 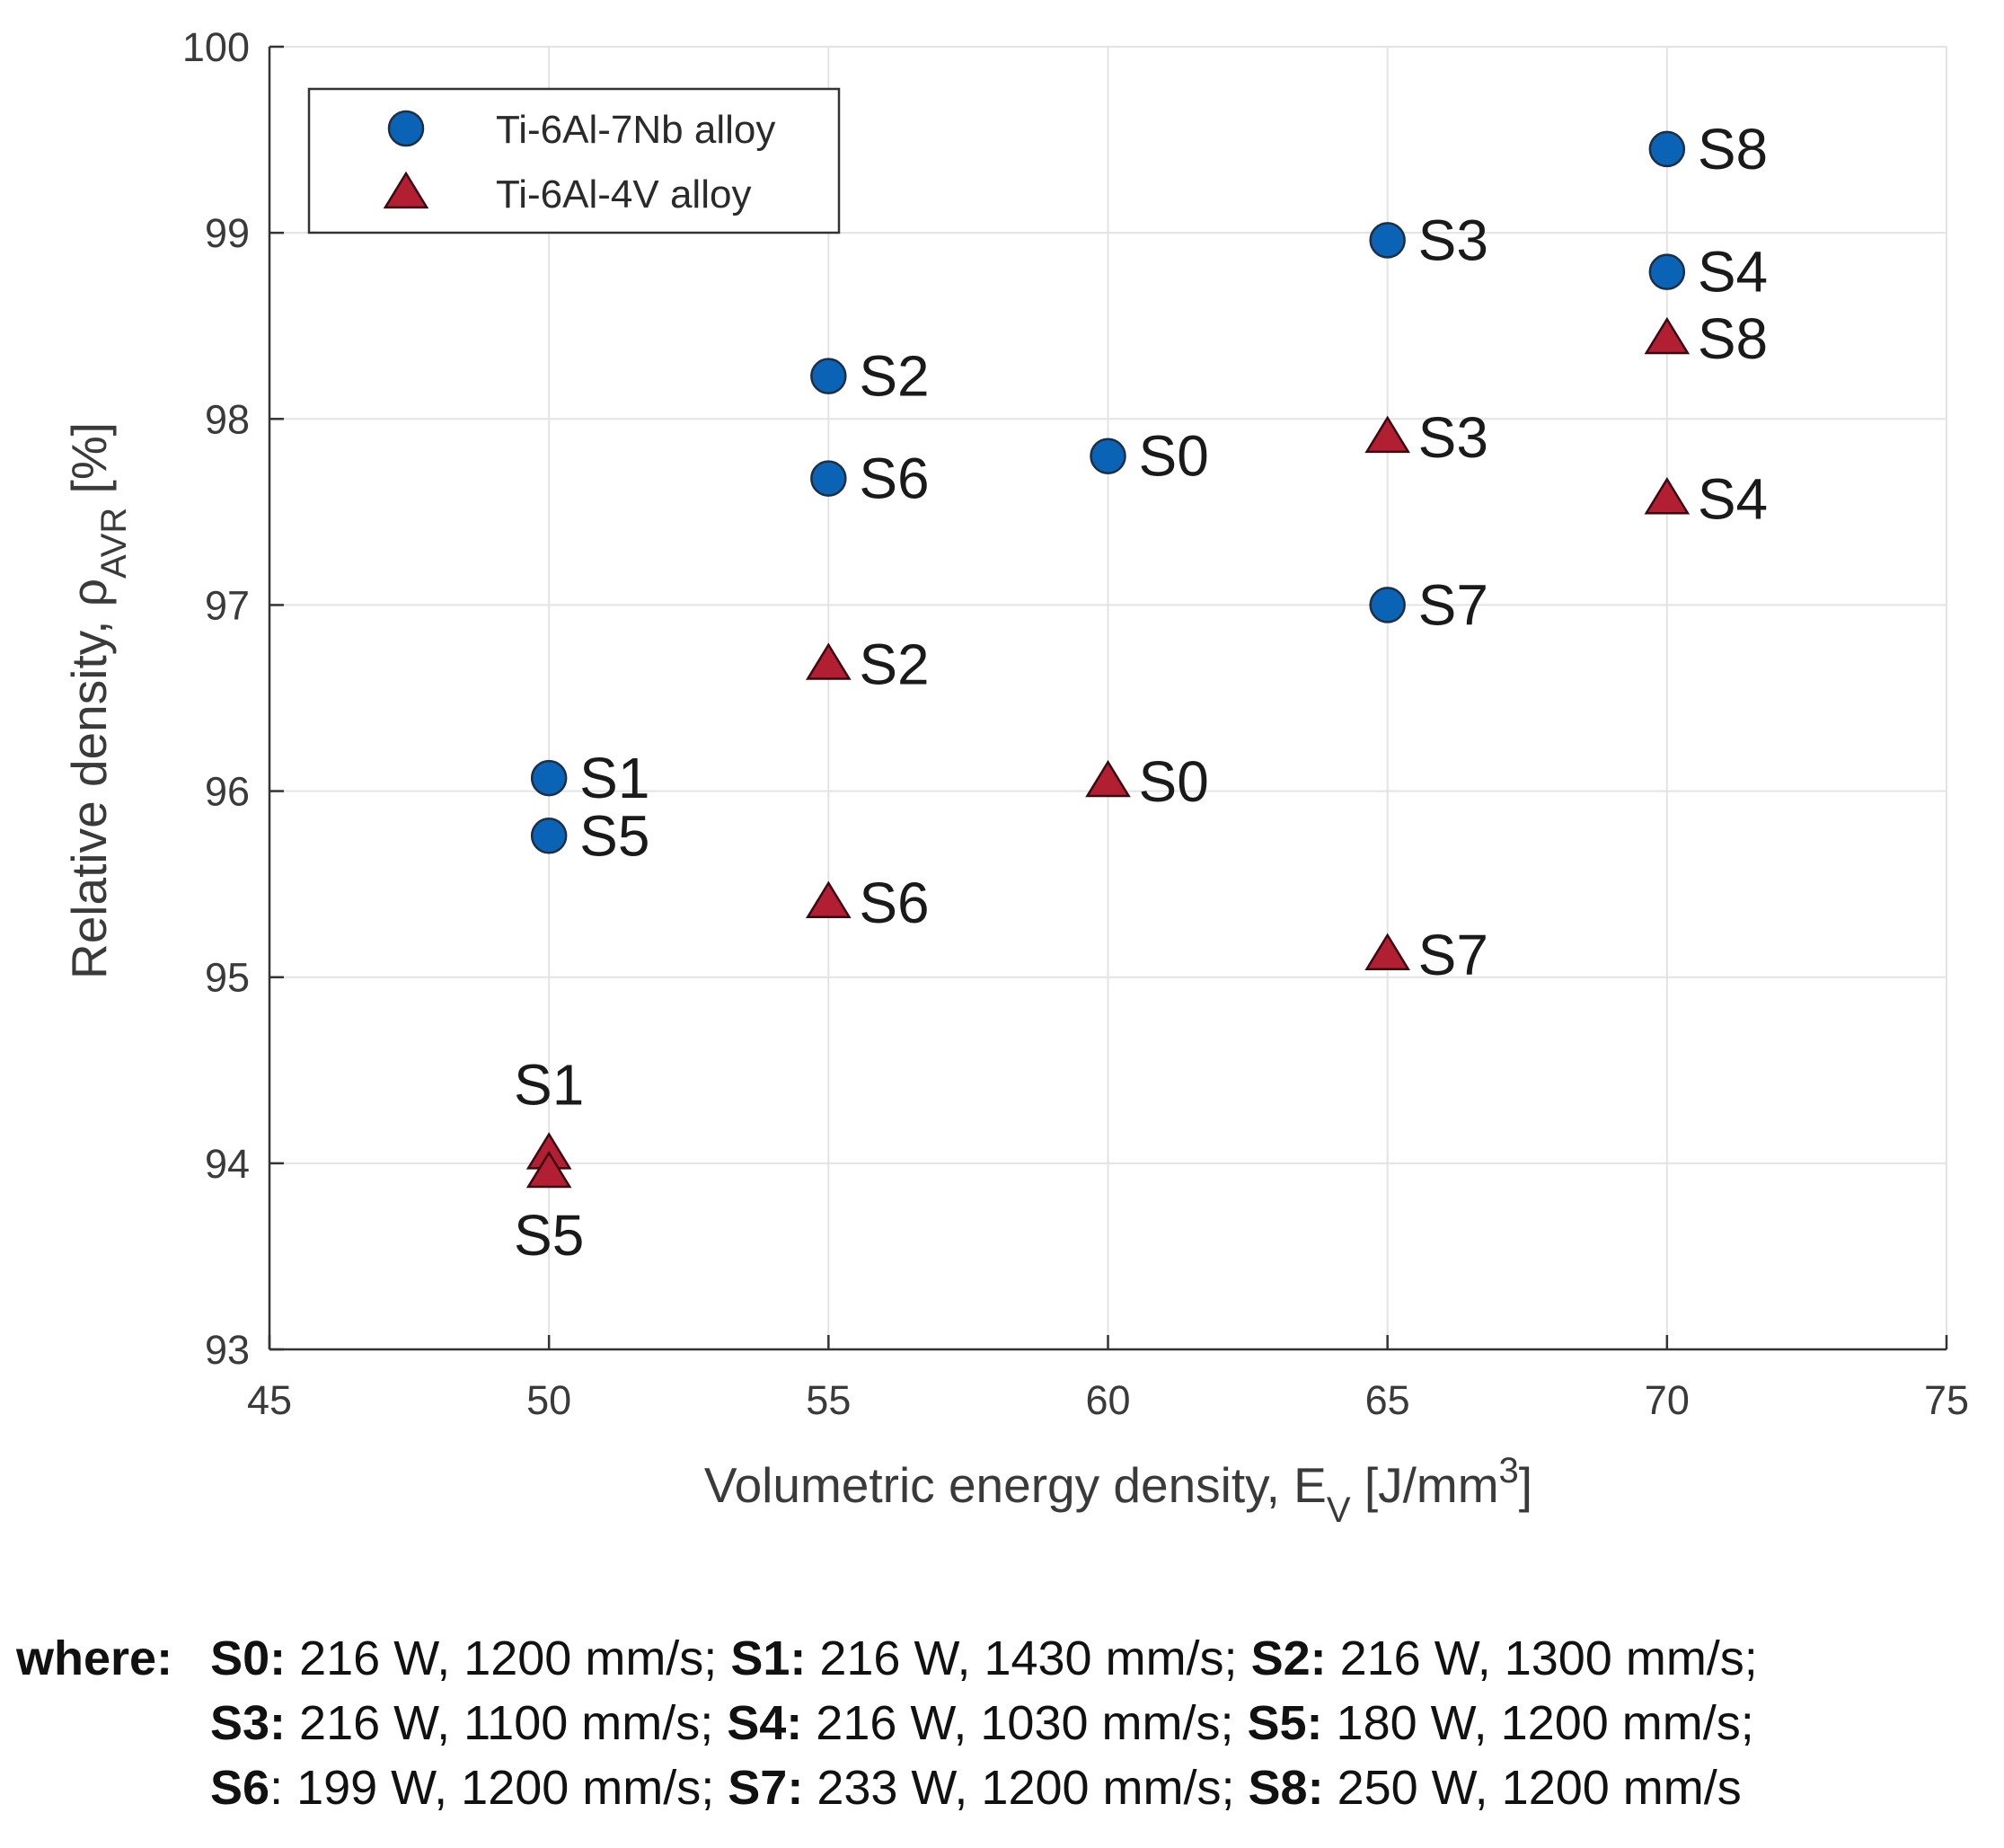 I want to click on footnote-value: 216 W, 1430 mm/s;, so click(x=1028, y=1658).